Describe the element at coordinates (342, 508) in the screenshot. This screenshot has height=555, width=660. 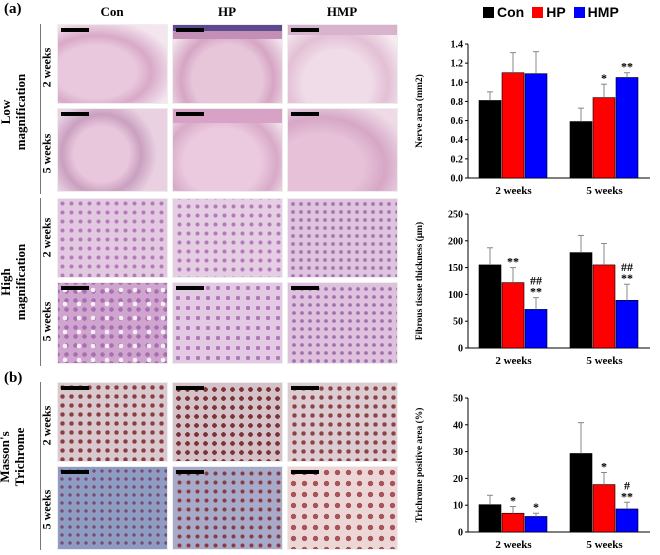
I see `micrograph-masson-5w-hmp` at that location.